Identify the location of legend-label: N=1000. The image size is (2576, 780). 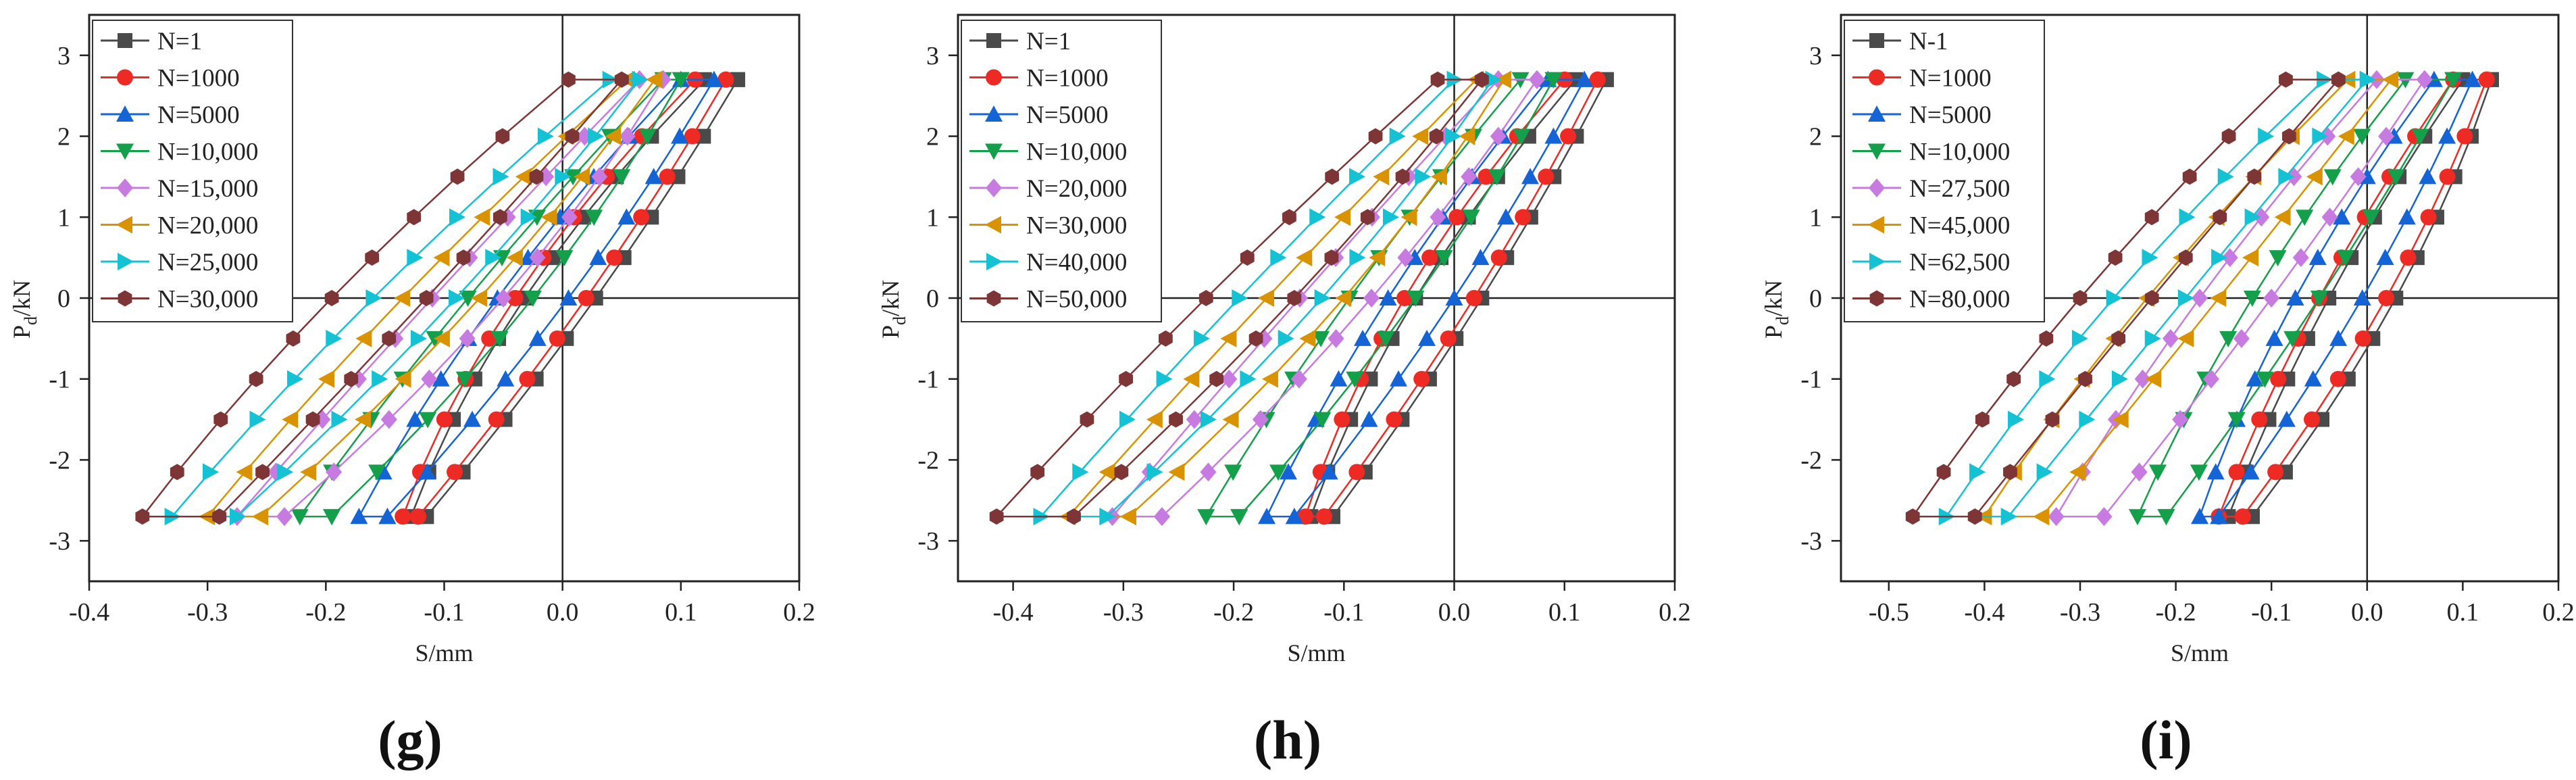
(1950, 79).